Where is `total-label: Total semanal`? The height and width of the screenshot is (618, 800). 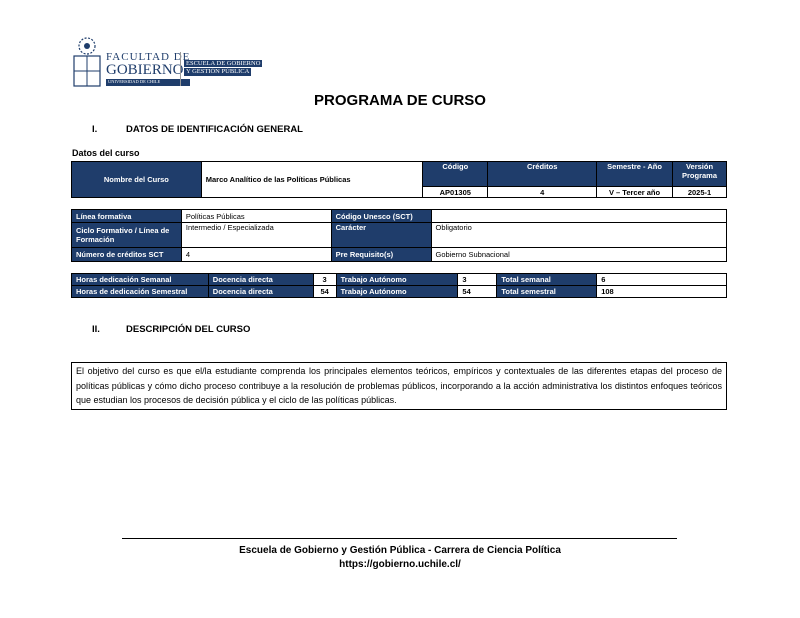 total-label: Total semanal is located at coordinates (547, 279).